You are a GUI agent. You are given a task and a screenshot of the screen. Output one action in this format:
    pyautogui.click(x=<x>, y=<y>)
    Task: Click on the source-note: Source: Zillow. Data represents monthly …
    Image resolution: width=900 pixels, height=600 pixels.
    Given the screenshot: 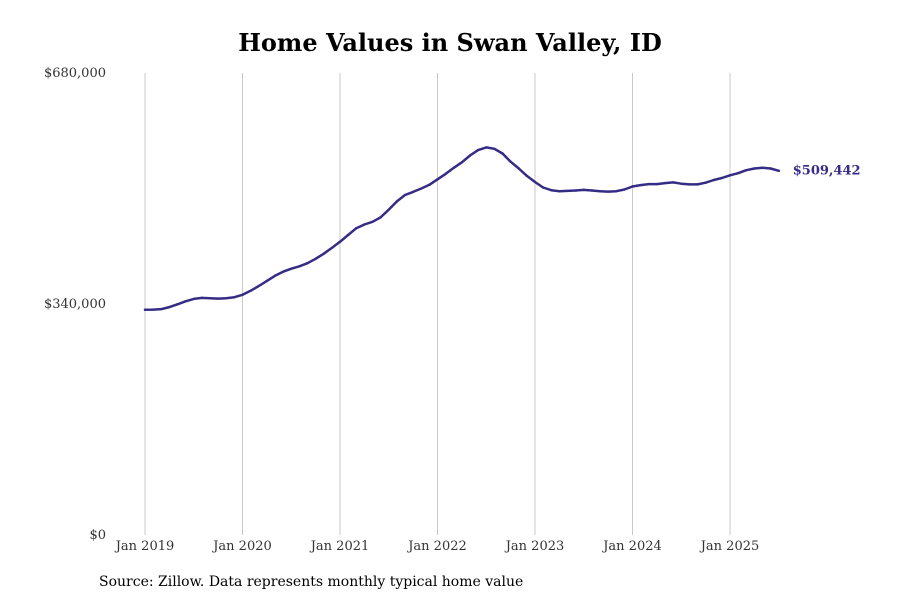 What is the action you would take?
    pyautogui.click(x=311, y=582)
    